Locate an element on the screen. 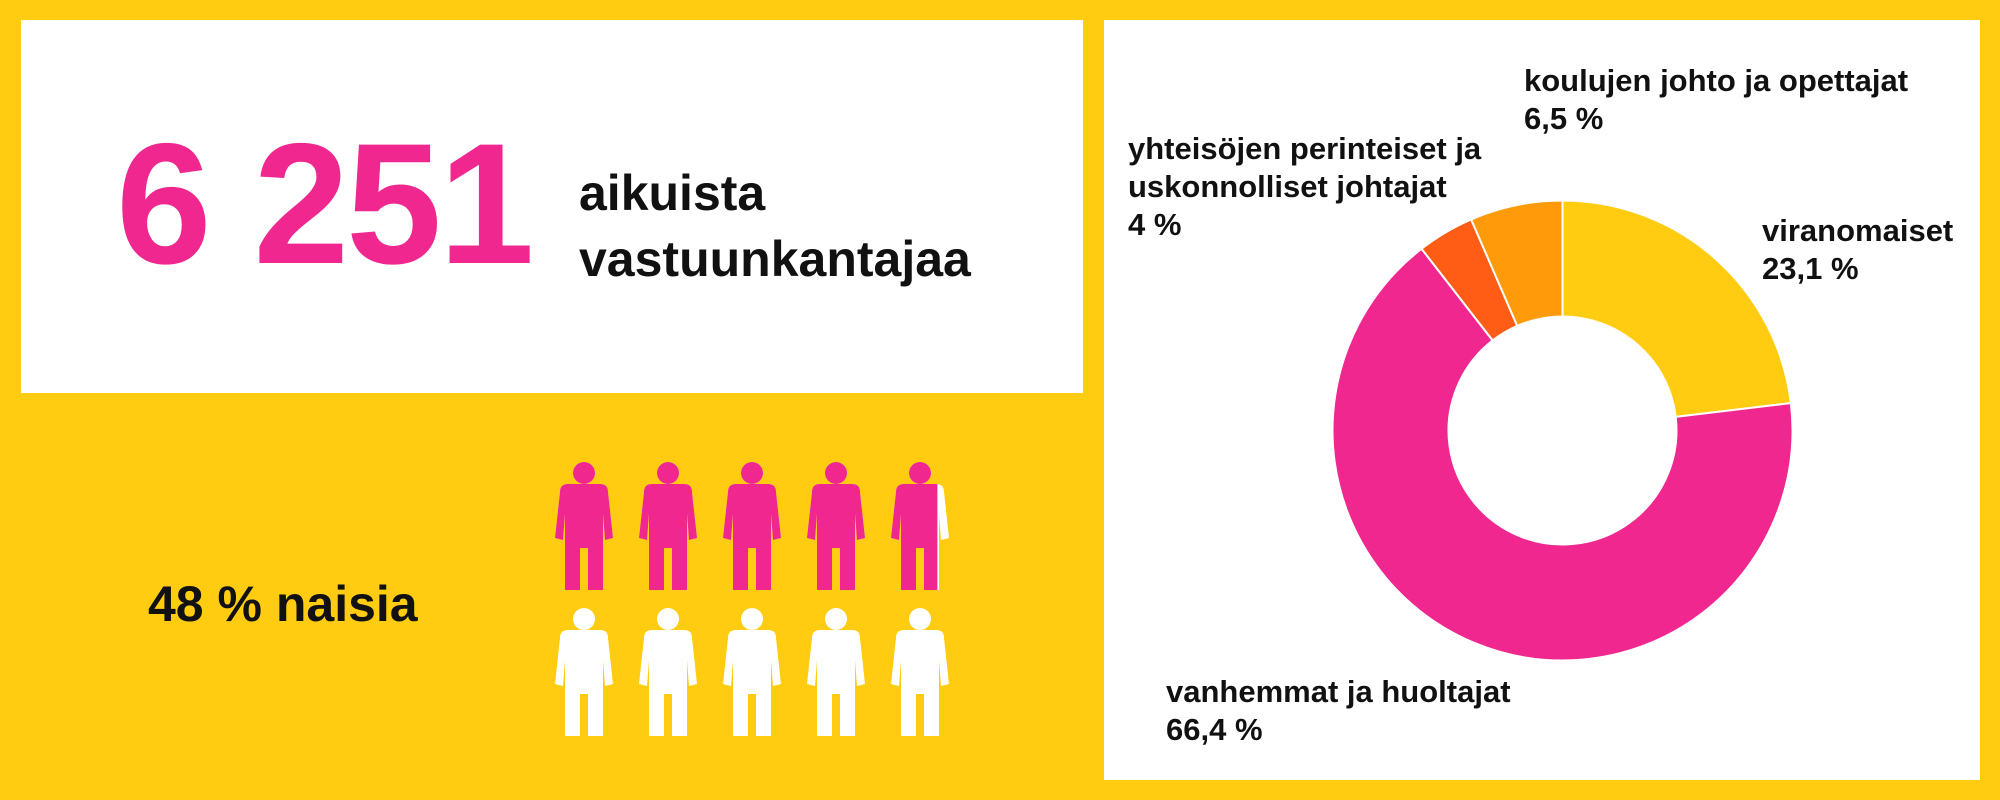 Image resolution: width=2000 pixels, height=800 pixels. slice-label-text: koulujen johto ja opettajat is located at coordinates (1716, 80).